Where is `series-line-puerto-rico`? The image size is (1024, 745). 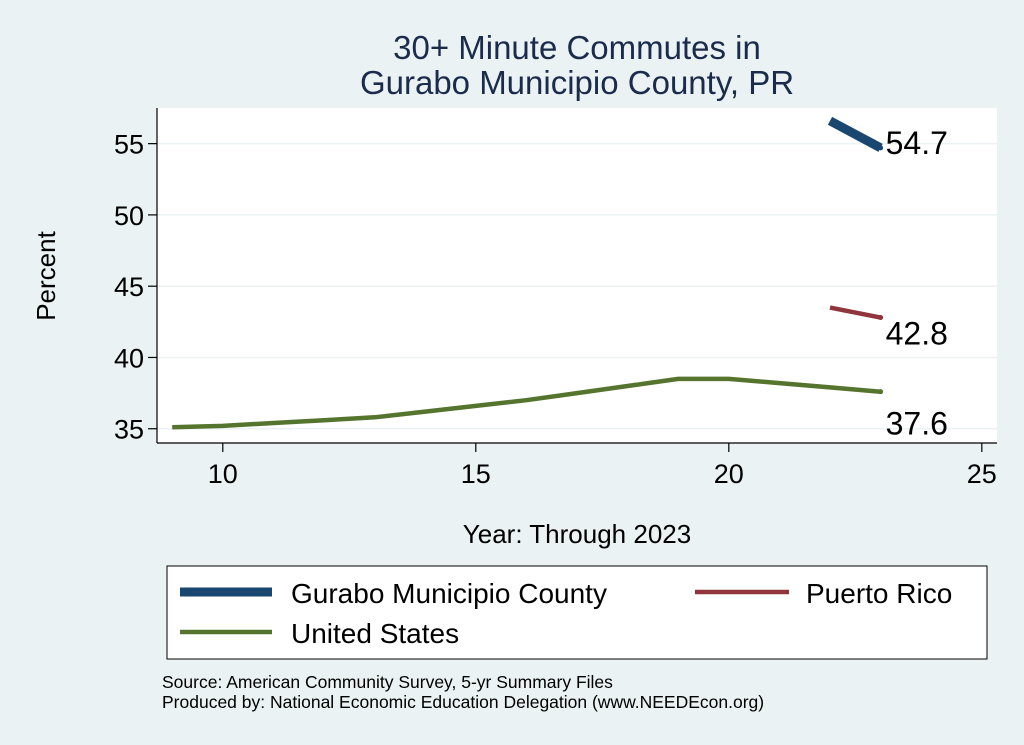
series-line-puerto-rico is located at coordinates (855, 312).